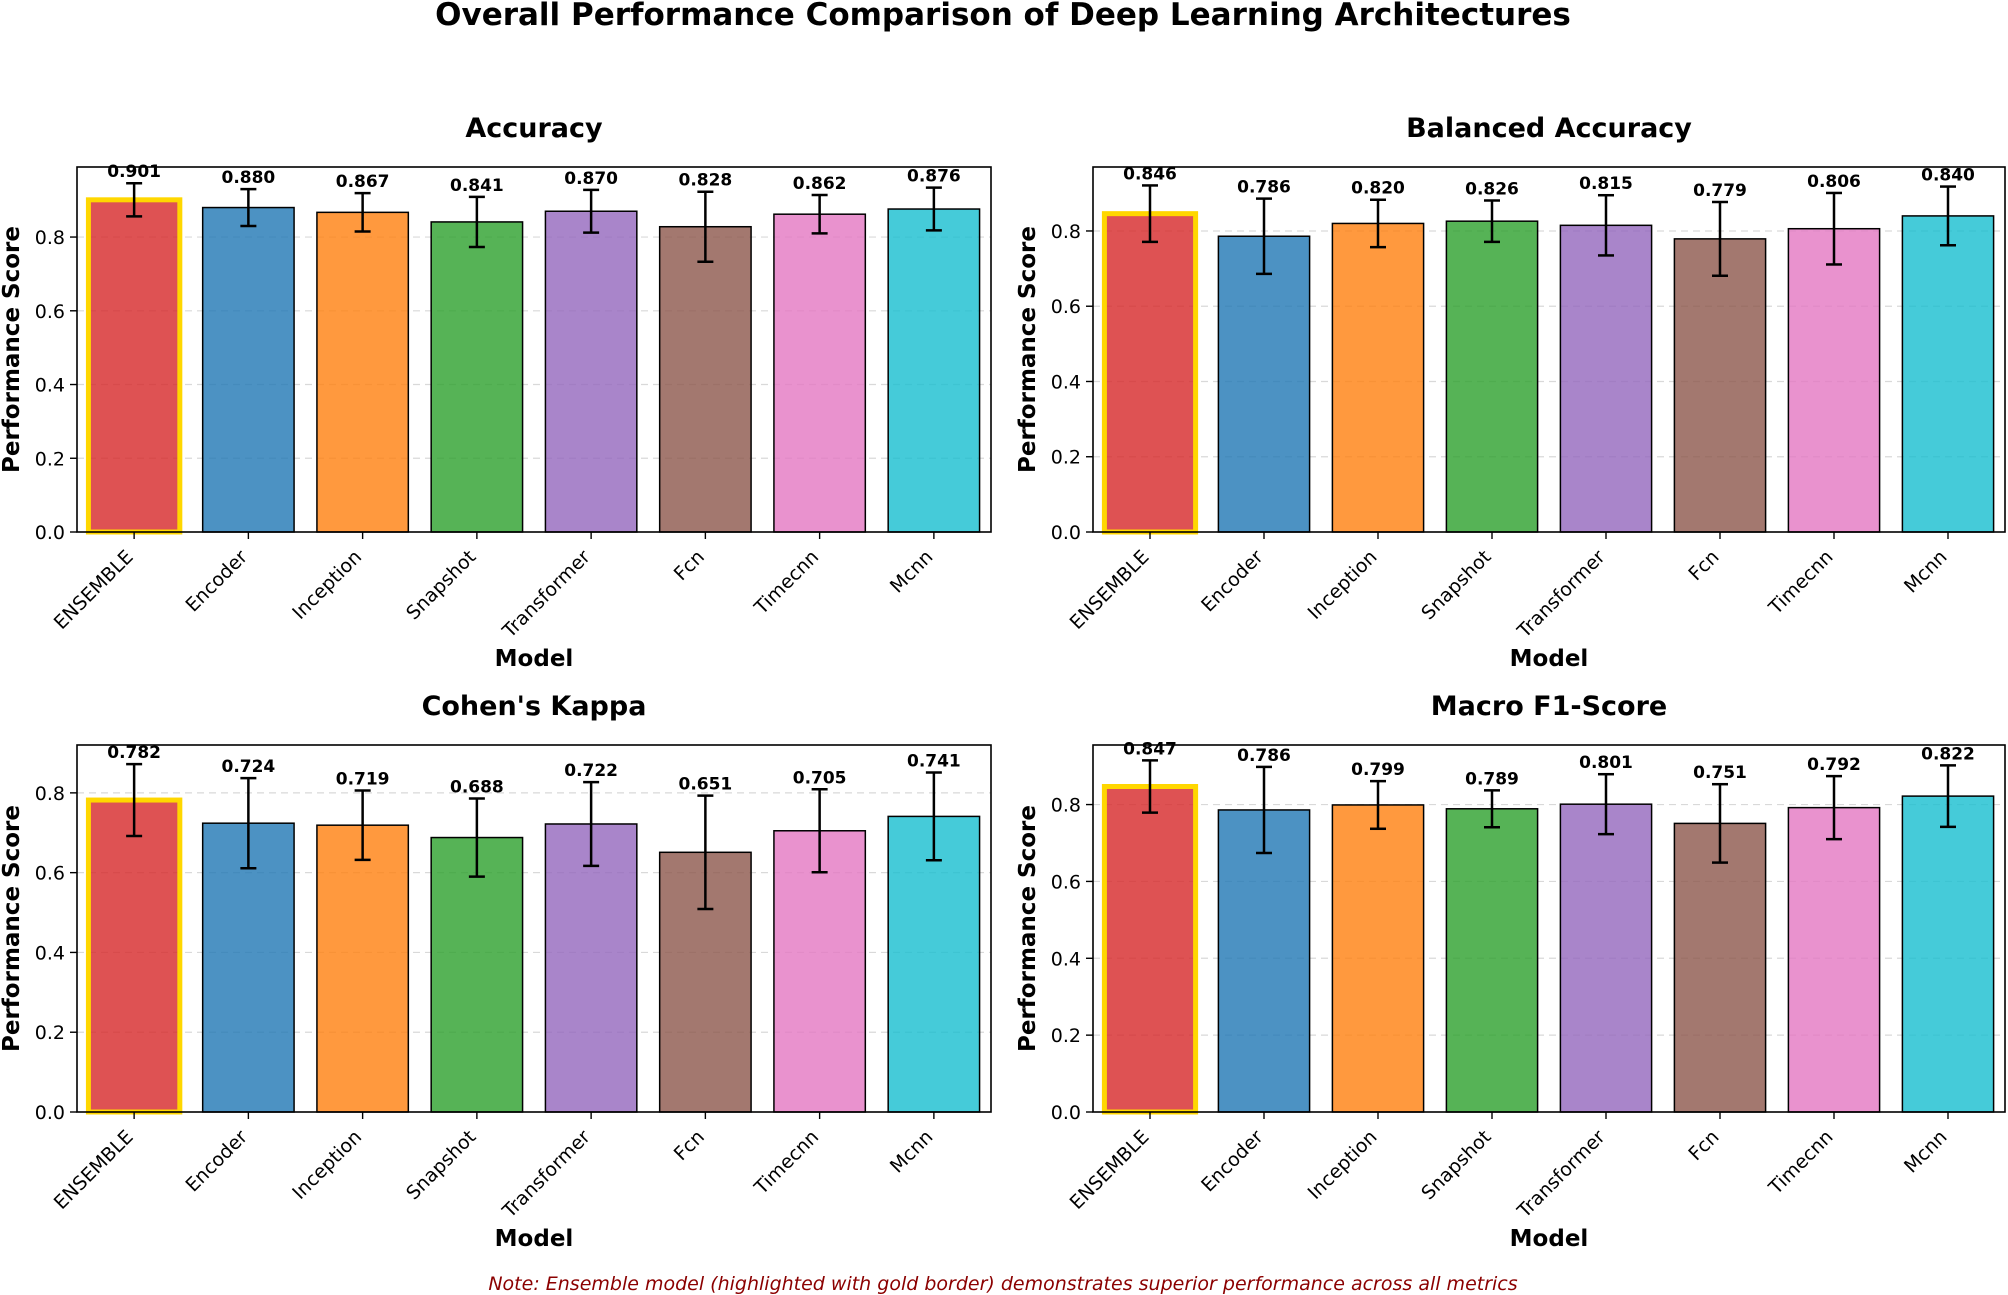 The width and height of the screenshot is (2008, 1295). Describe the element at coordinates (1378, 189) in the screenshot. I see `data-label: 0.820` at that location.